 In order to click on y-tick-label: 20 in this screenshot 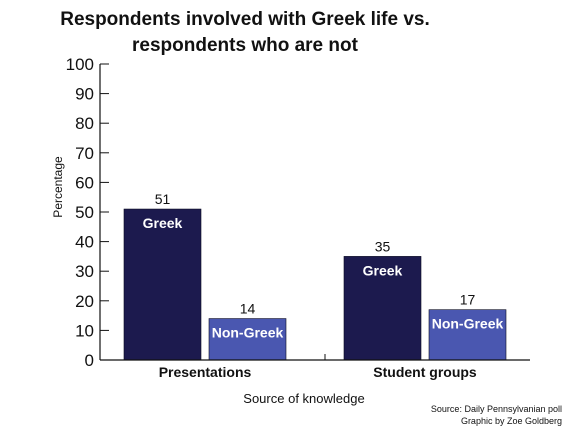, I will do `click(84, 301)`.